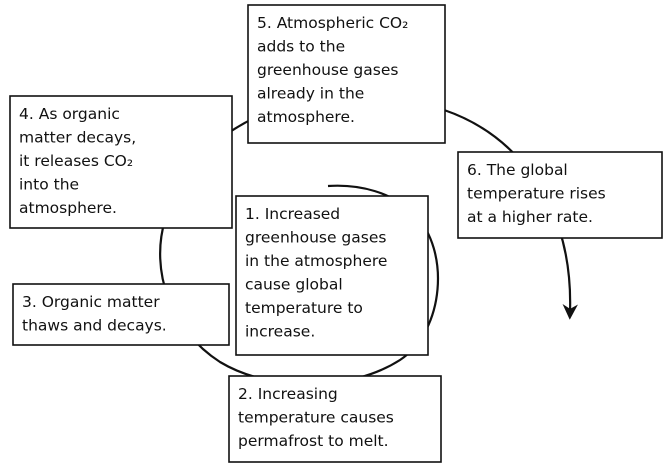 This screenshot has width=667, height=465. I want to click on step-text: already in the, so click(310, 94).